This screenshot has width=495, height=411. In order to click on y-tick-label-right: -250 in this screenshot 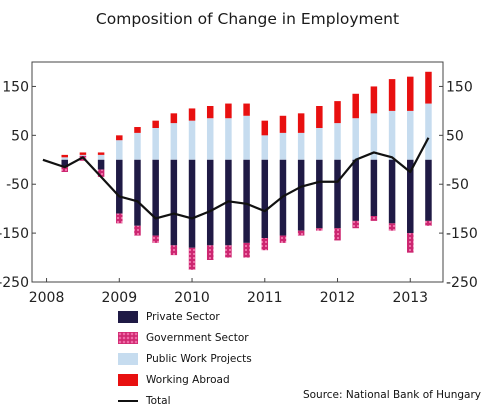, I will do `click(462, 283)`.